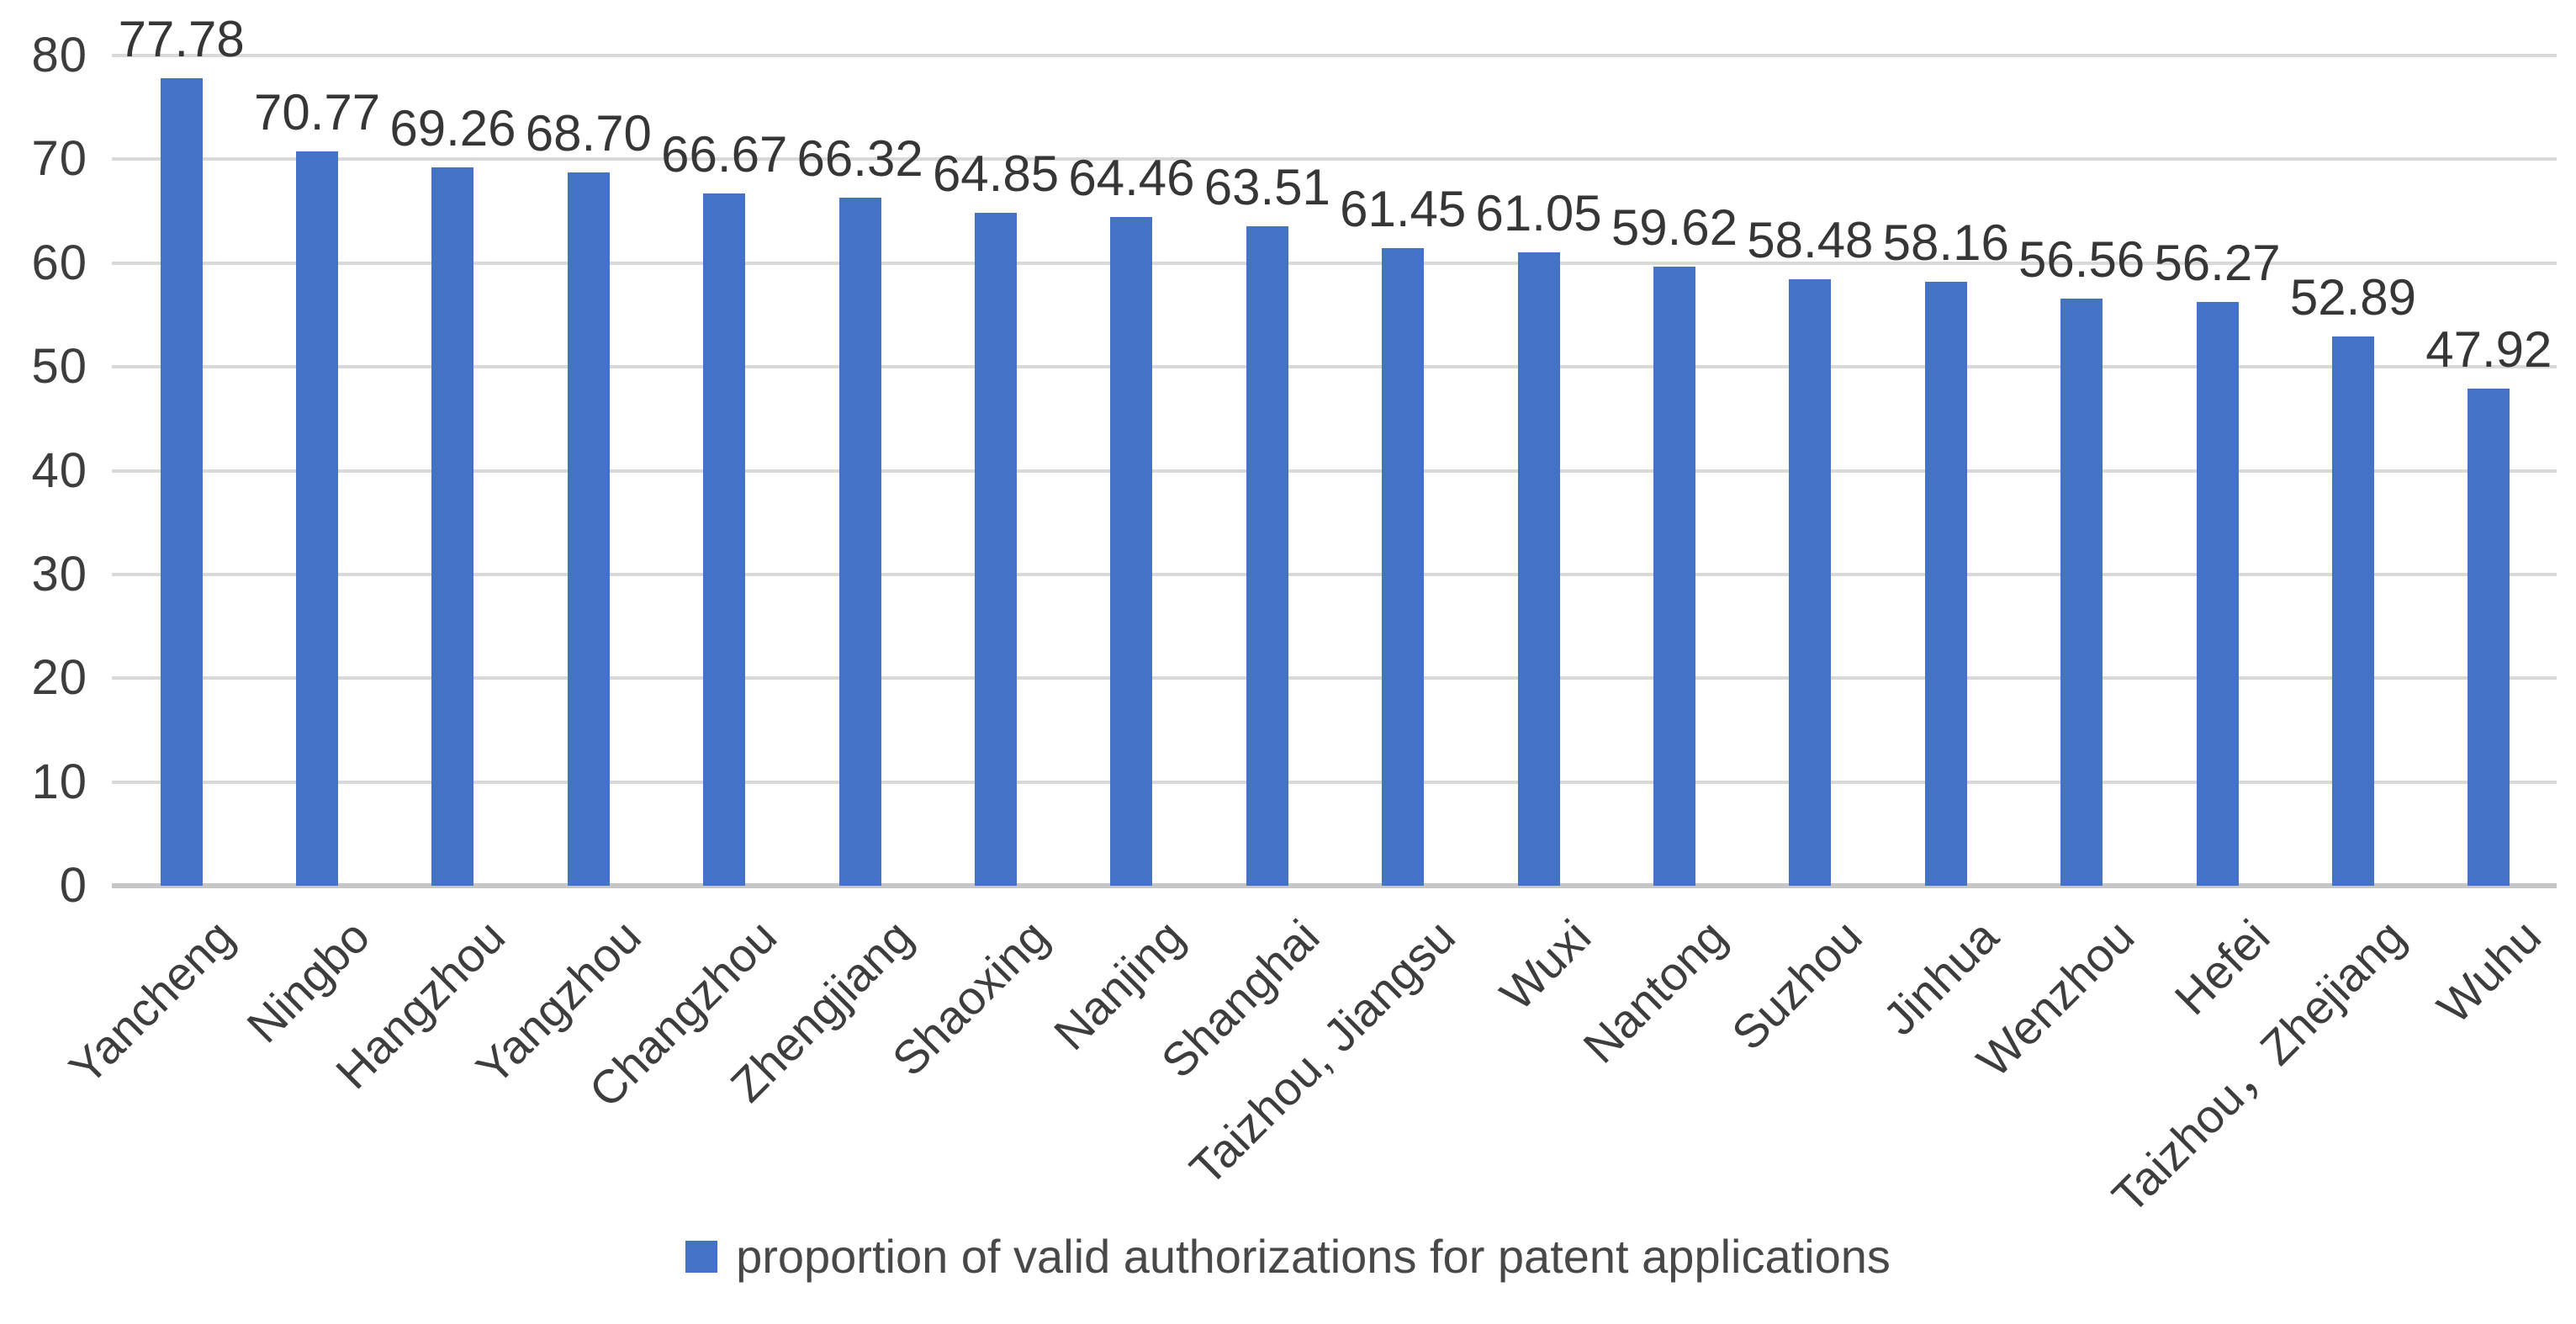 Image resolution: width=2576 pixels, height=1324 pixels. What do you see at coordinates (59, 263) in the screenshot?
I see `y-axis-tick-label: 60` at bounding box center [59, 263].